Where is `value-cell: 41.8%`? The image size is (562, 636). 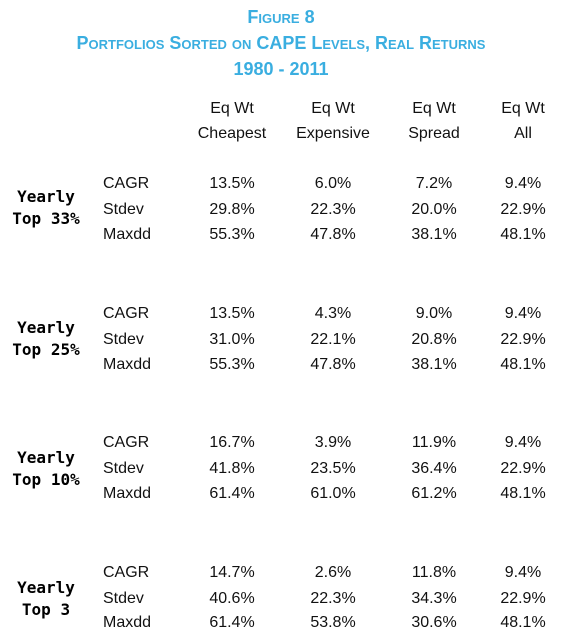
value-cell: 41.8% is located at coordinates (232, 468).